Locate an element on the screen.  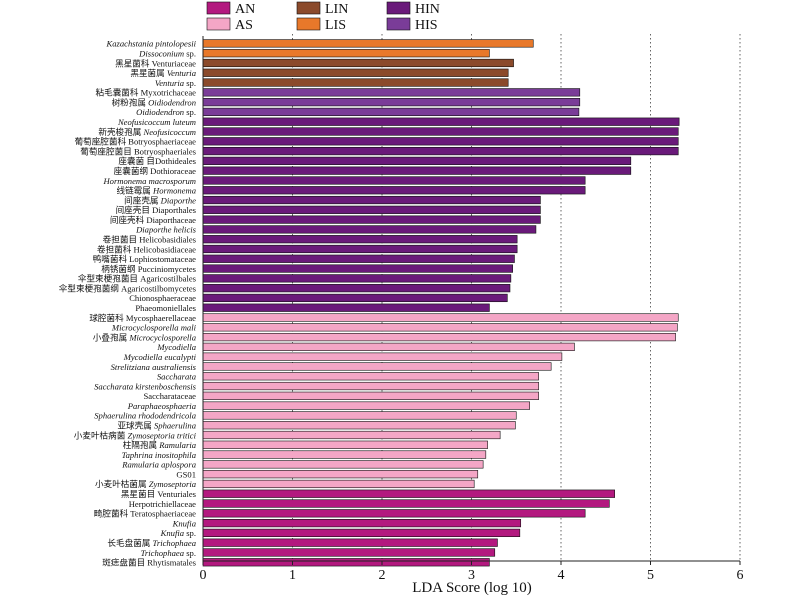
category-label: Microcyclosporella mali is located at coordinates (154, 328).